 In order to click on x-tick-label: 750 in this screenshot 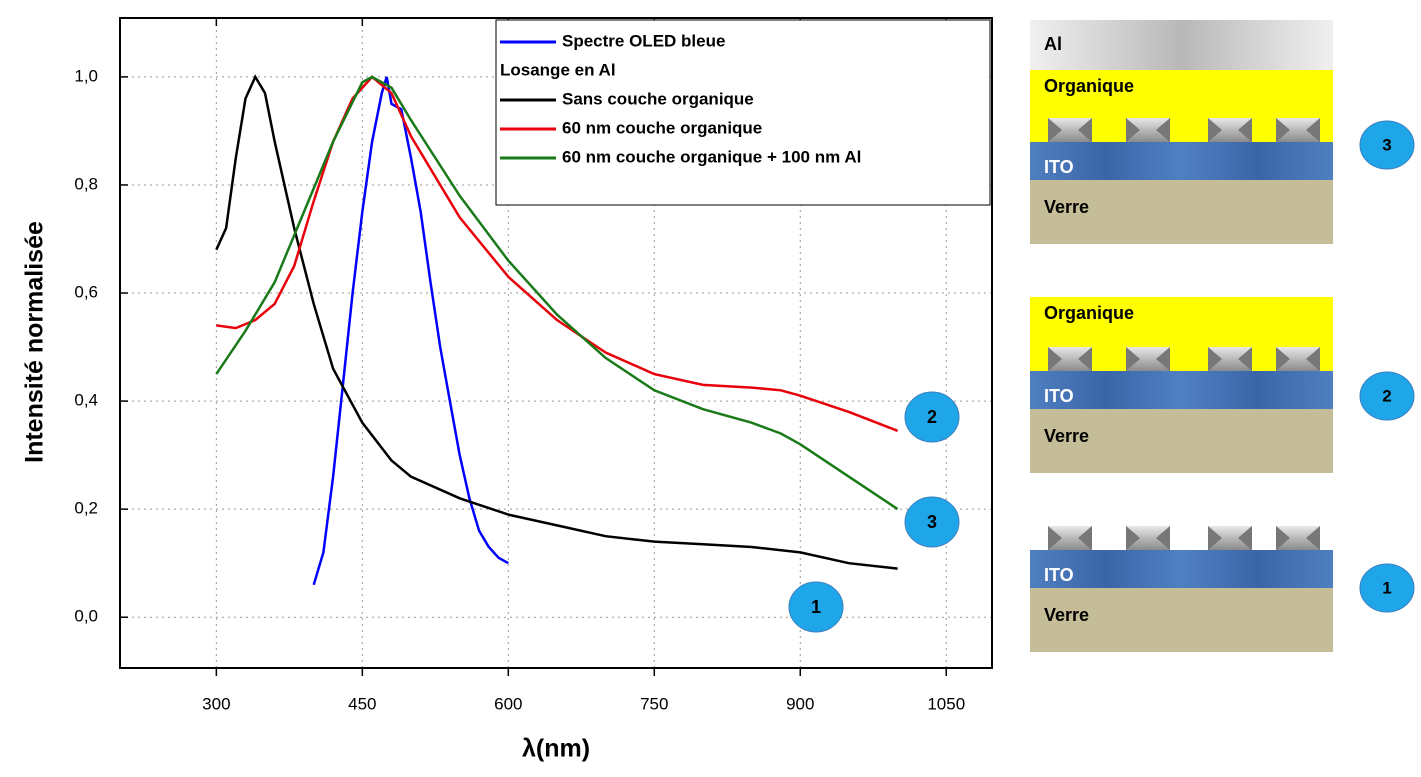, I will do `click(654, 703)`.